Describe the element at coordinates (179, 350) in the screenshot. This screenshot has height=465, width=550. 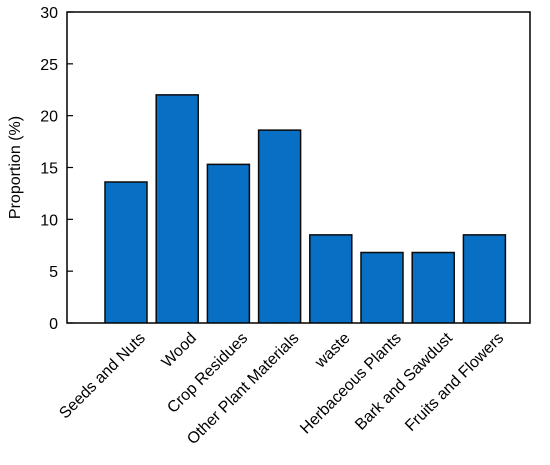
I see `x-tick-label-1: Wood` at that location.